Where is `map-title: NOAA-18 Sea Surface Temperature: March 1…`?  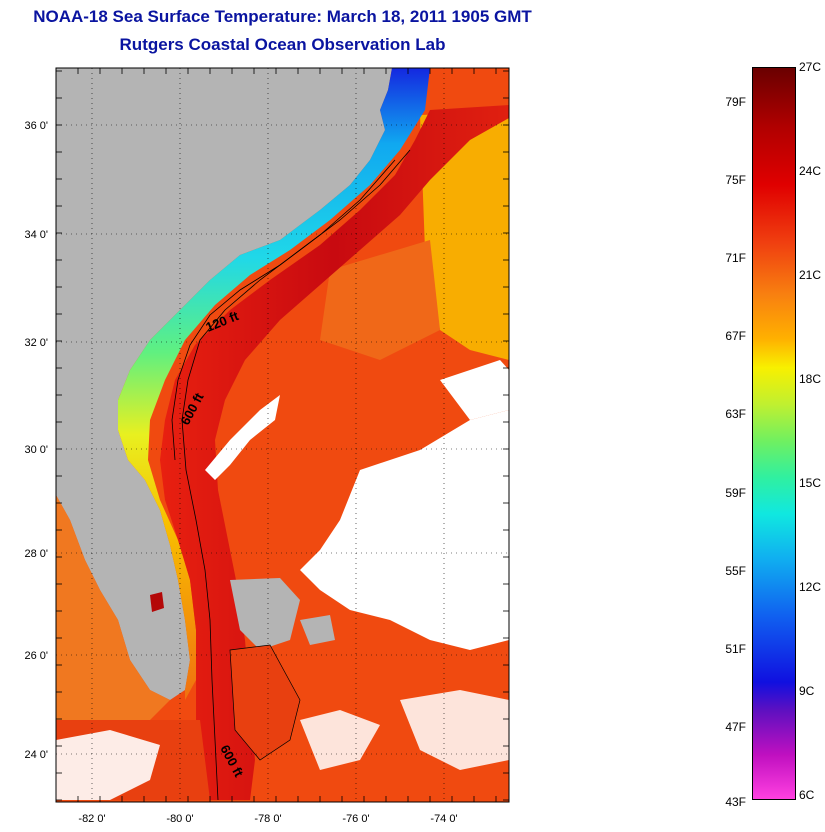 map-title: NOAA-18 Sea Surface Temperature: March 1… is located at coordinates (282, 16).